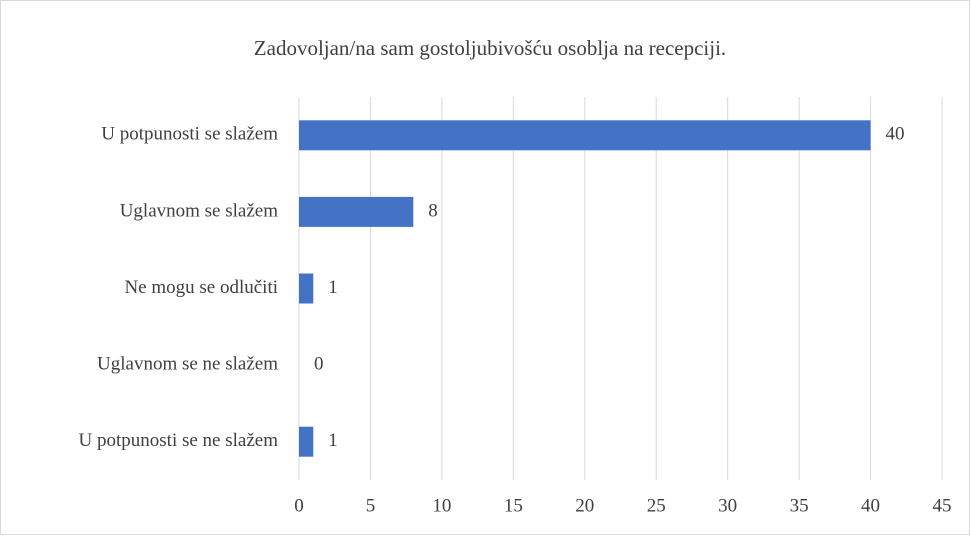 The width and height of the screenshot is (971, 536). What do you see at coordinates (870, 505) in the screenshot?
I see `x-tick-label: 40` at bounding box center [870, 505].